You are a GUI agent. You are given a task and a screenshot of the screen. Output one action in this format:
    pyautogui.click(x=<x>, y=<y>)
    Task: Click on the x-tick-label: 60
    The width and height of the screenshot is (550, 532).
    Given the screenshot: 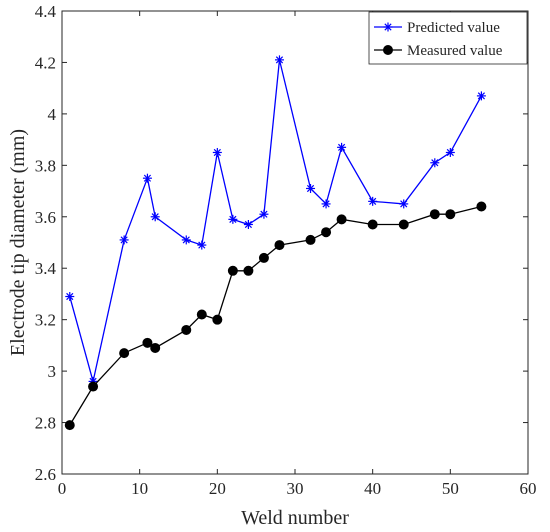 What is the action you would take?
    pyautogui.click(x=528, y=488)
    